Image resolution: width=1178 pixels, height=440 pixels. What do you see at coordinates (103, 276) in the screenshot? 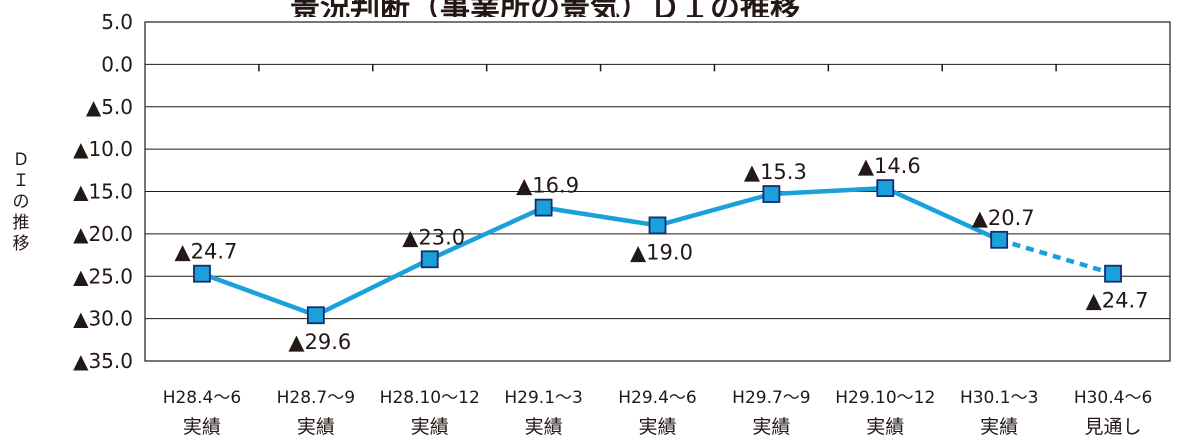
I see `y-tick-label: ▲25.0` at bounding box center [103, 276].